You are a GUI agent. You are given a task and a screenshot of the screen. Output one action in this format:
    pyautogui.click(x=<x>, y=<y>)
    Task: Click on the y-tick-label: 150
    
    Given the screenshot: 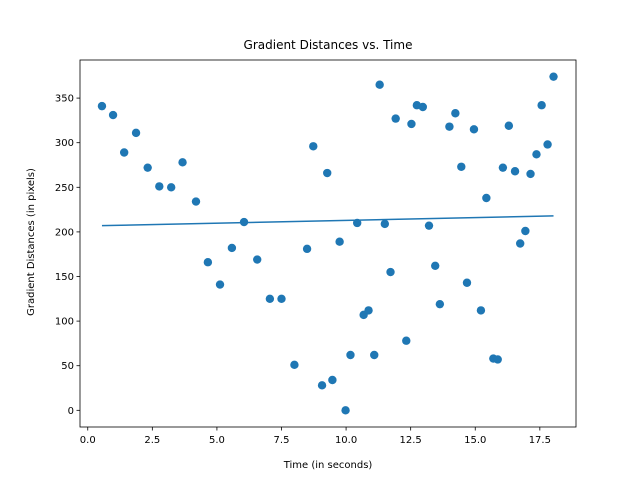 What is the action you would take?
    pyautogui.click(x=64, y=277)
    